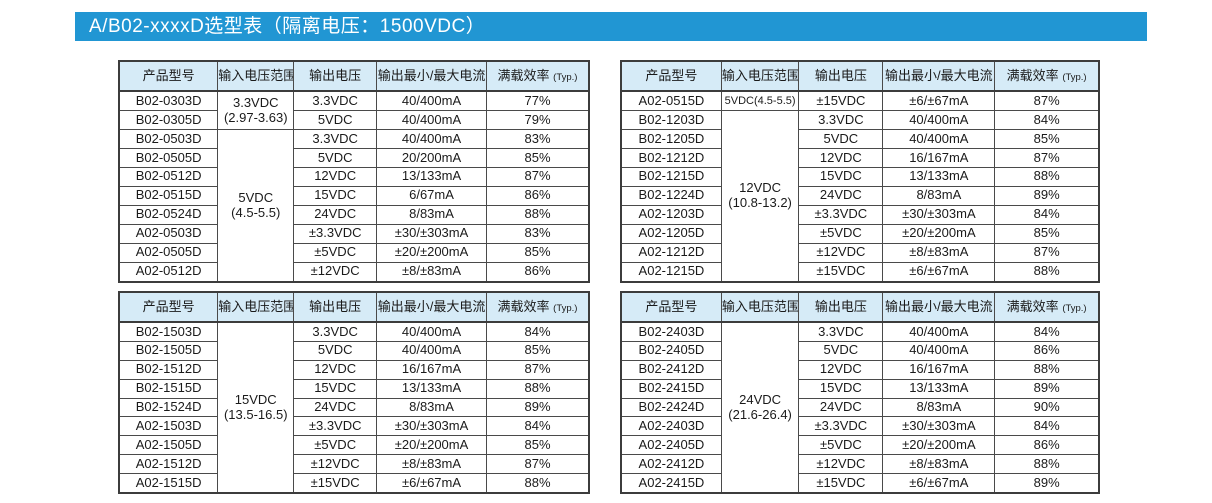 The width and height of the screenshot is (1212, 503). I want to click on model-cell: A02-0503D, so click(168, 233).